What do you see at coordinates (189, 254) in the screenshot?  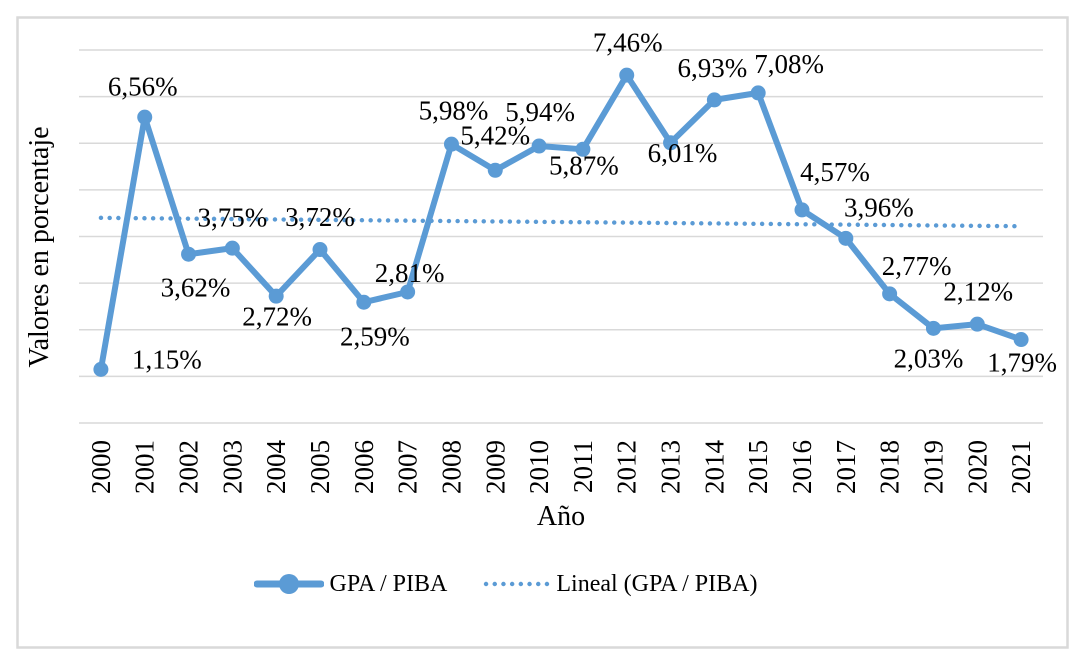 I see `series-marker-2002` at bounding box center [189, 254].